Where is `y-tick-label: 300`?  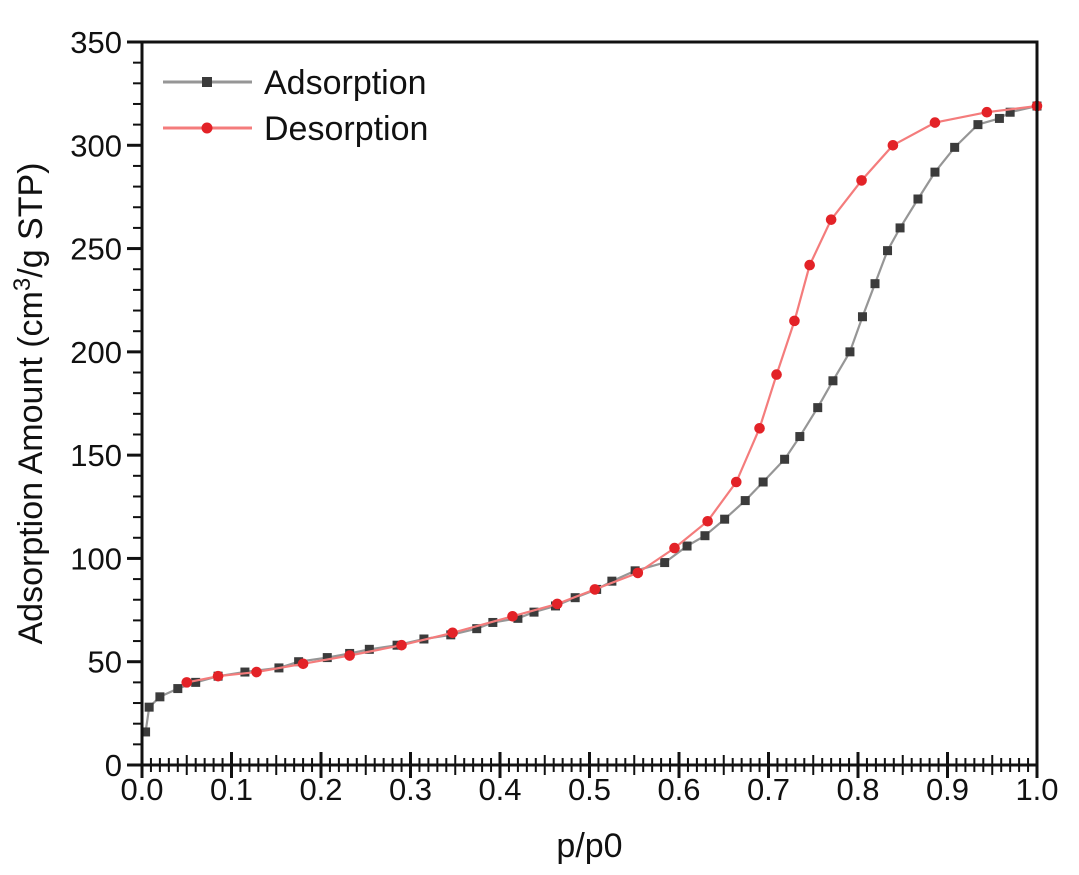
y-tick-label: 300 is located at coordinates (96, 145).